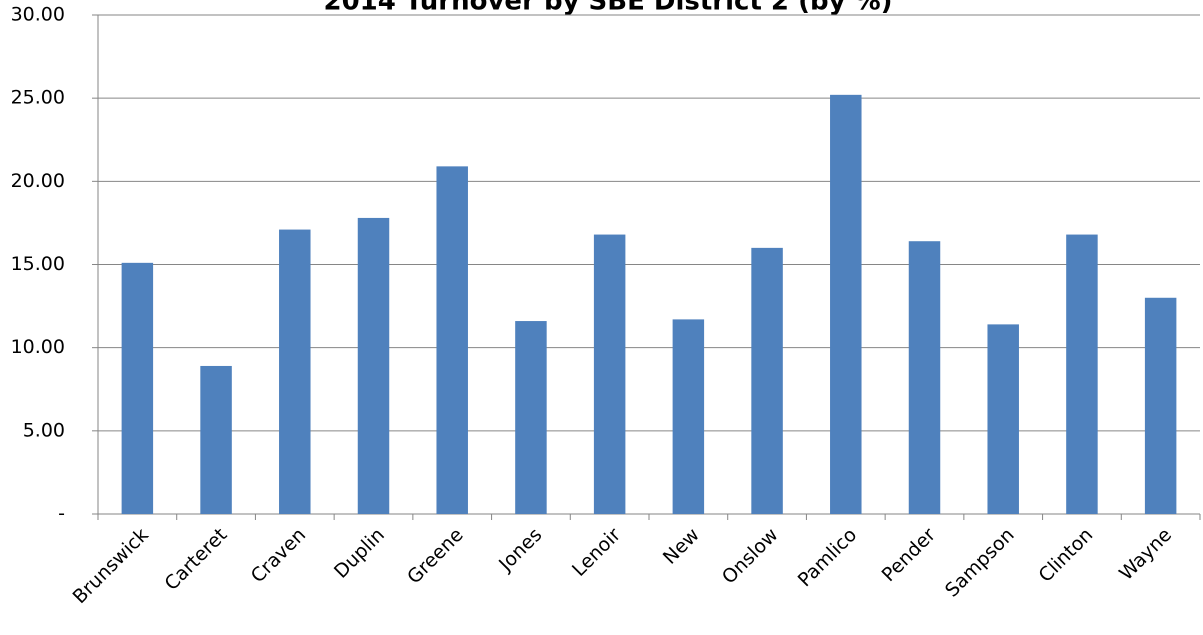 The width and height of the screenshot is (1203, 635). I want to click on x-tick-label: Carteret, so click(195, 559).